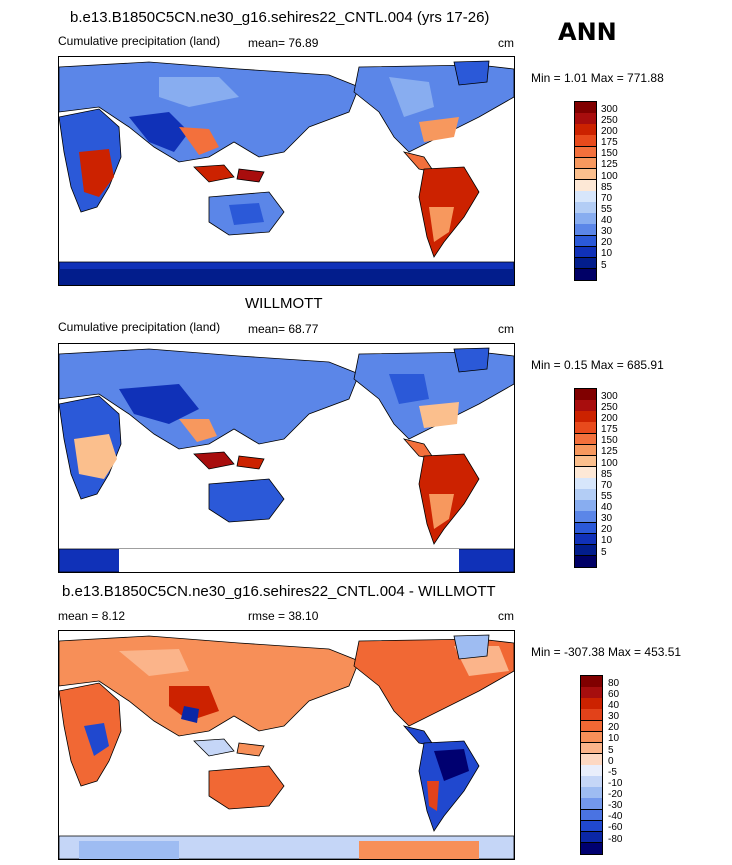 The width and height of the screenshot is (732, 865). I want to click on panel-mean-diff: mean = 8.12, so click(92, 616).